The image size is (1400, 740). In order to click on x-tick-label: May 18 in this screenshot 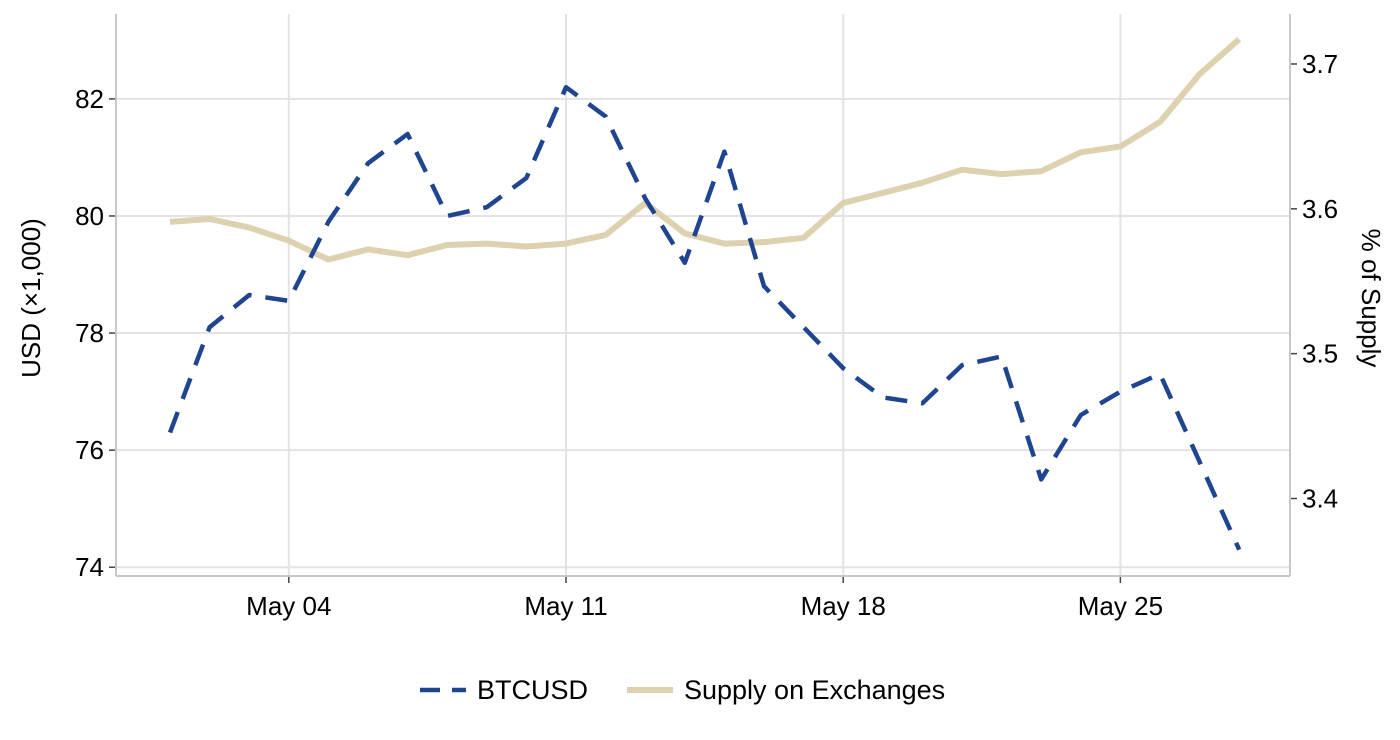, I will do `click(843, 606)`.